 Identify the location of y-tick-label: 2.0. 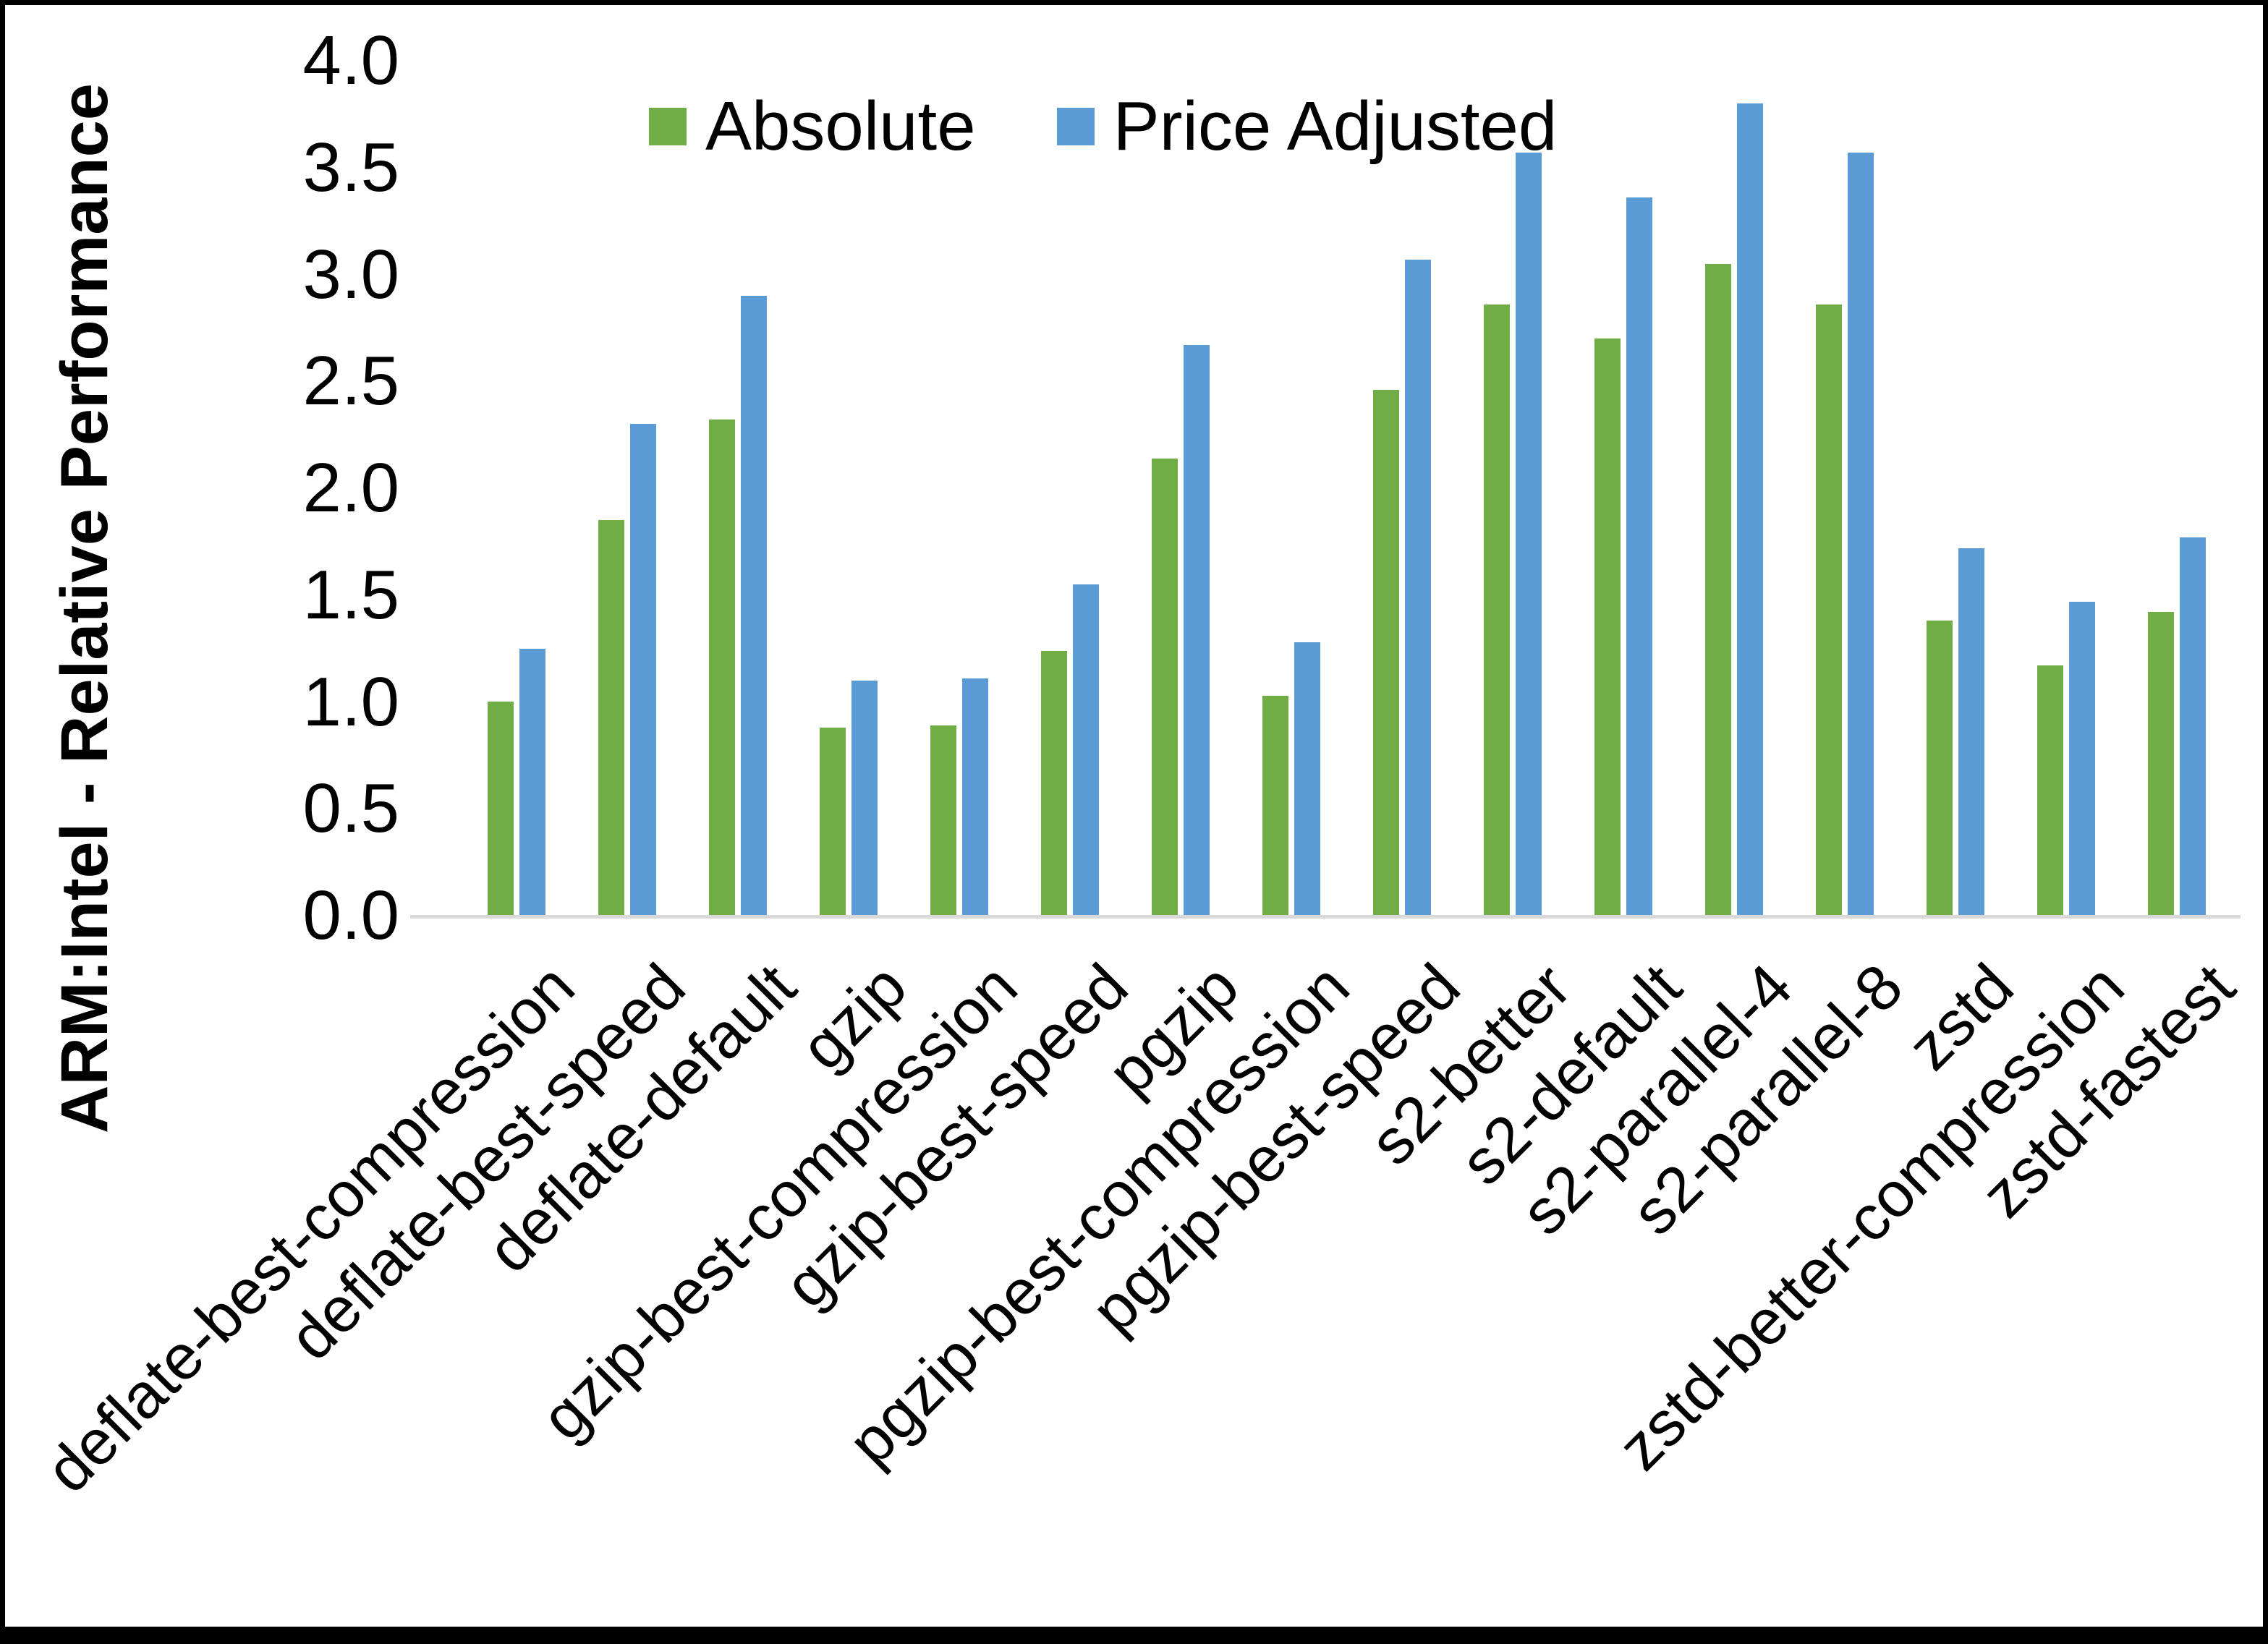
(350, 488).